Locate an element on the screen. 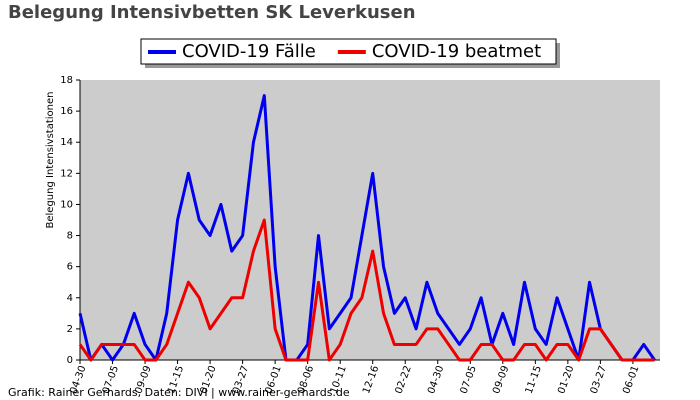 This screenshot has width=700, height=400. y-tick-label: 18 is located at coordinates (66, 80).